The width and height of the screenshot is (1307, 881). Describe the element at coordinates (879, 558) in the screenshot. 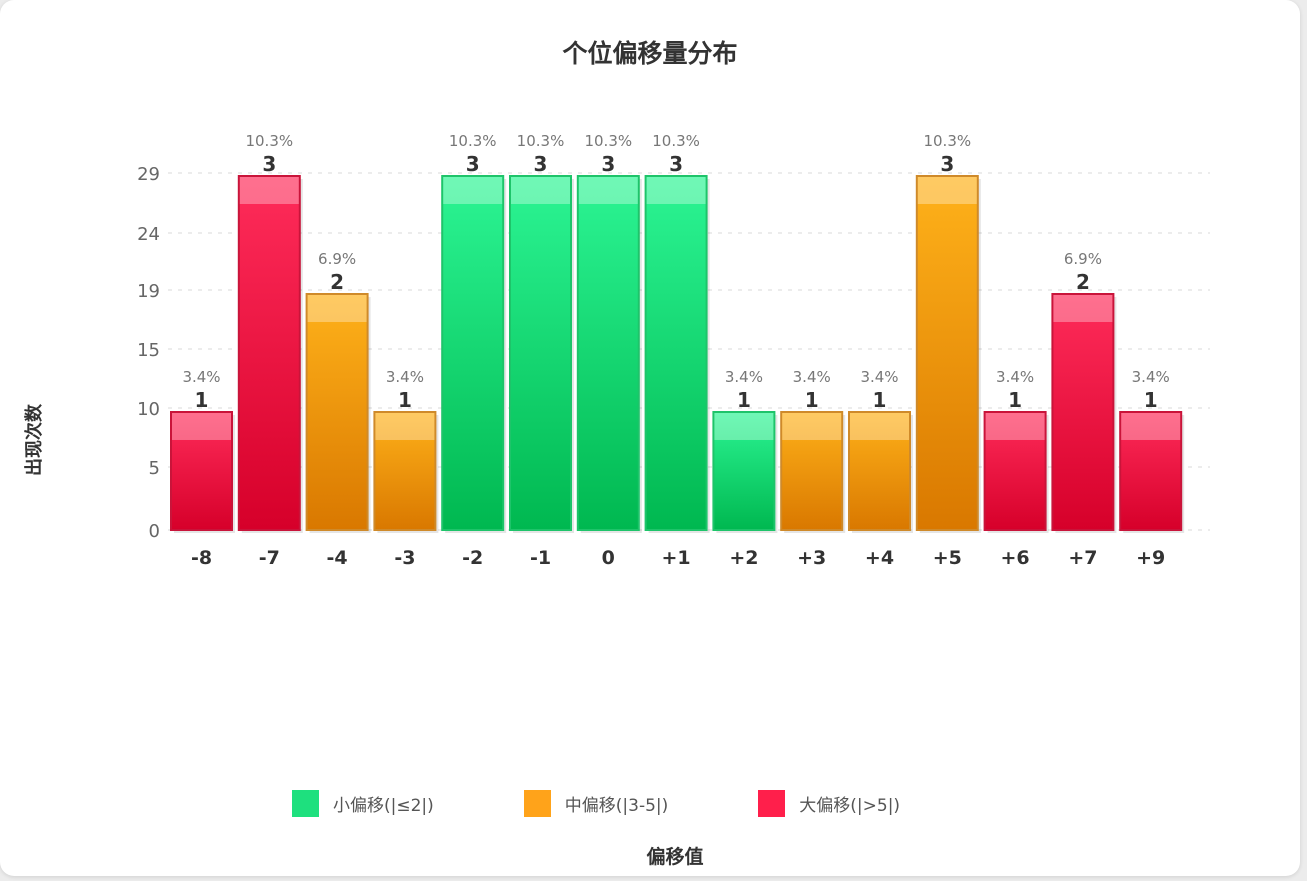

I see `x-tick-label: +4` at that location.